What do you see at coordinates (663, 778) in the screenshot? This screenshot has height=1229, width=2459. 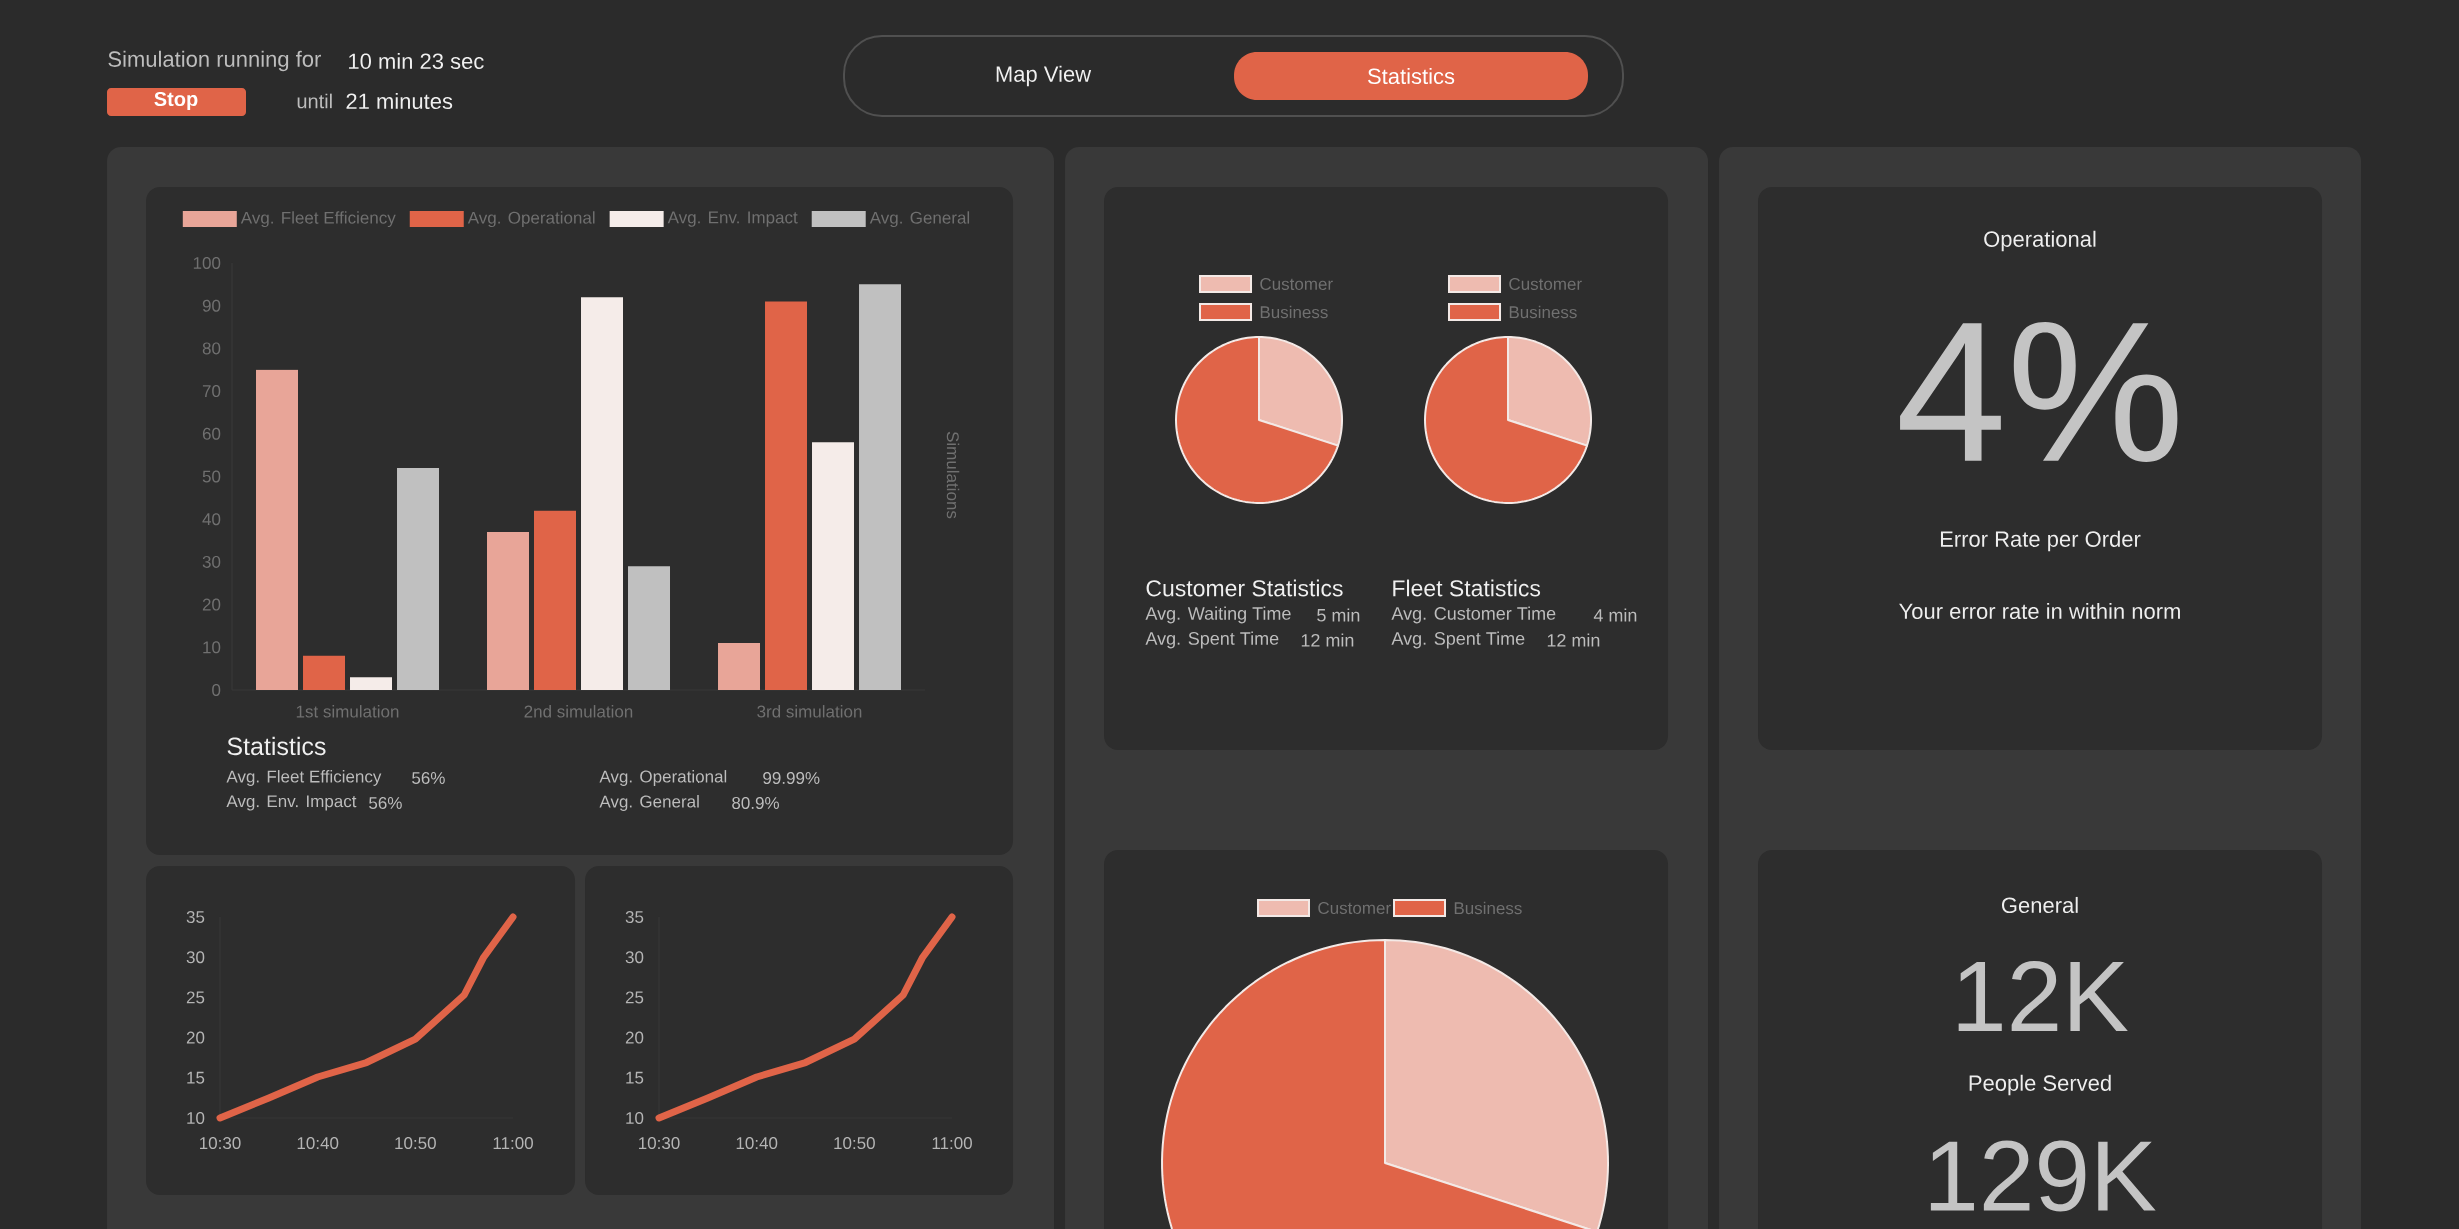 I see `text: Avg. Operational` at bounding box center [663, 778].